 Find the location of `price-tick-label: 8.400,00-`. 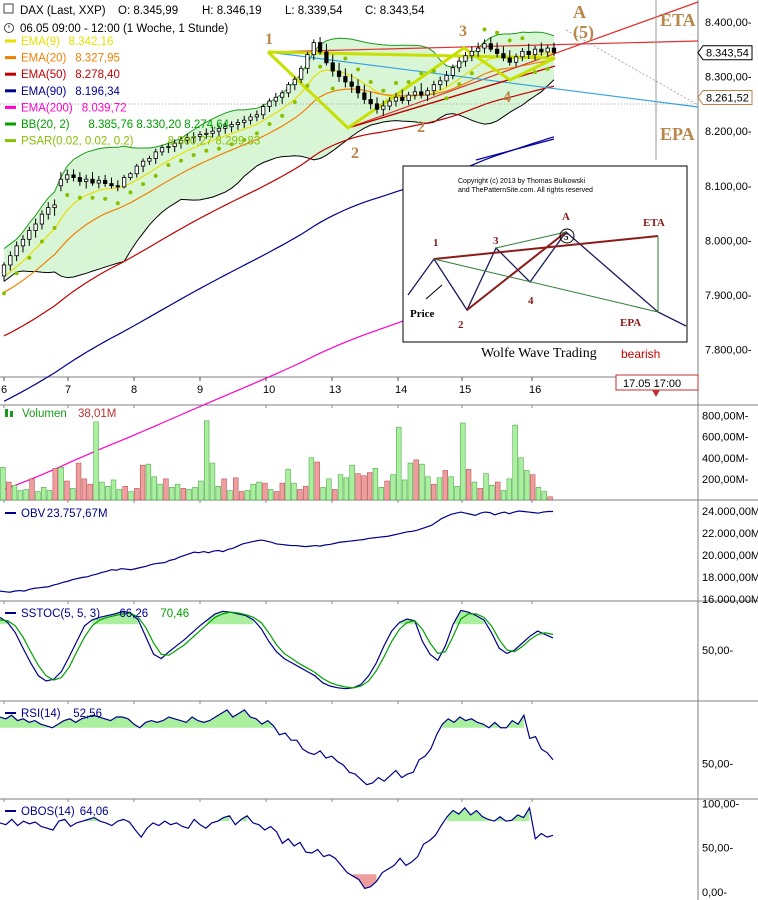

price-tick-label: 8.400,00- is located at coordinates (728, 23).